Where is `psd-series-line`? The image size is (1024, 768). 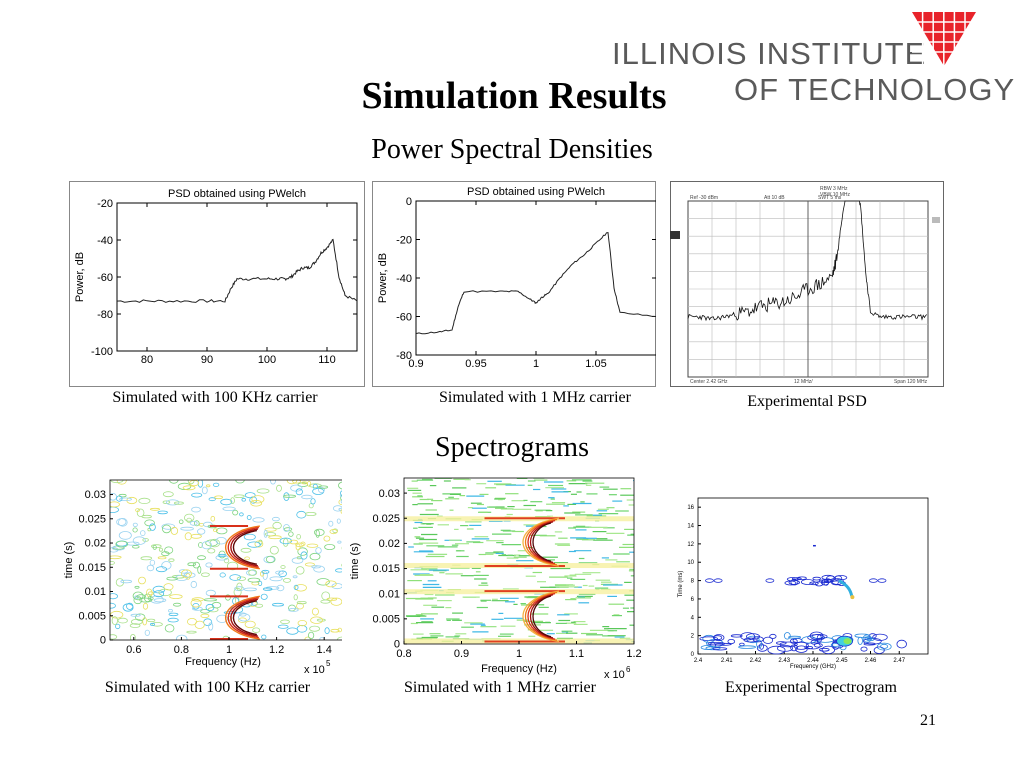 psd-series-line is located at coordinates (807, 261).